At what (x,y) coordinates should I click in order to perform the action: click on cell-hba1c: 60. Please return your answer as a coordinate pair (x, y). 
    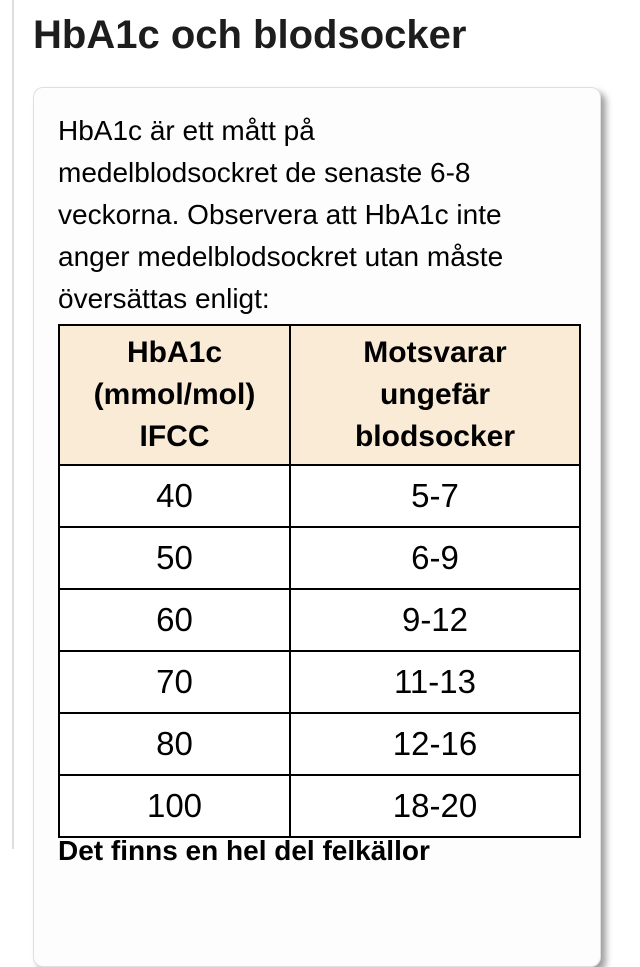
    Looking at the image, I should click on (174, 620).